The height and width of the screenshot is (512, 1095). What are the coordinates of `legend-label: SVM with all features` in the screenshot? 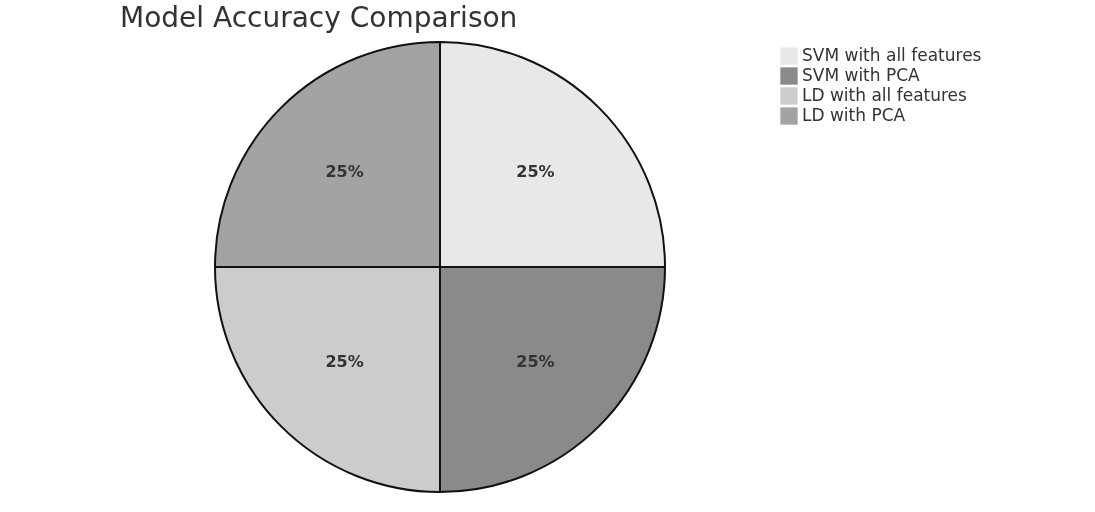 It's located at (892, 55).